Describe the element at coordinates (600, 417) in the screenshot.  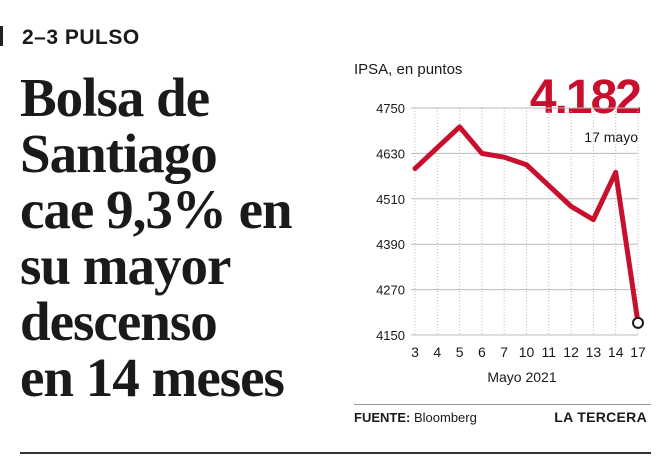
I see `brand-logo-text: LA TERCERA` at that location.